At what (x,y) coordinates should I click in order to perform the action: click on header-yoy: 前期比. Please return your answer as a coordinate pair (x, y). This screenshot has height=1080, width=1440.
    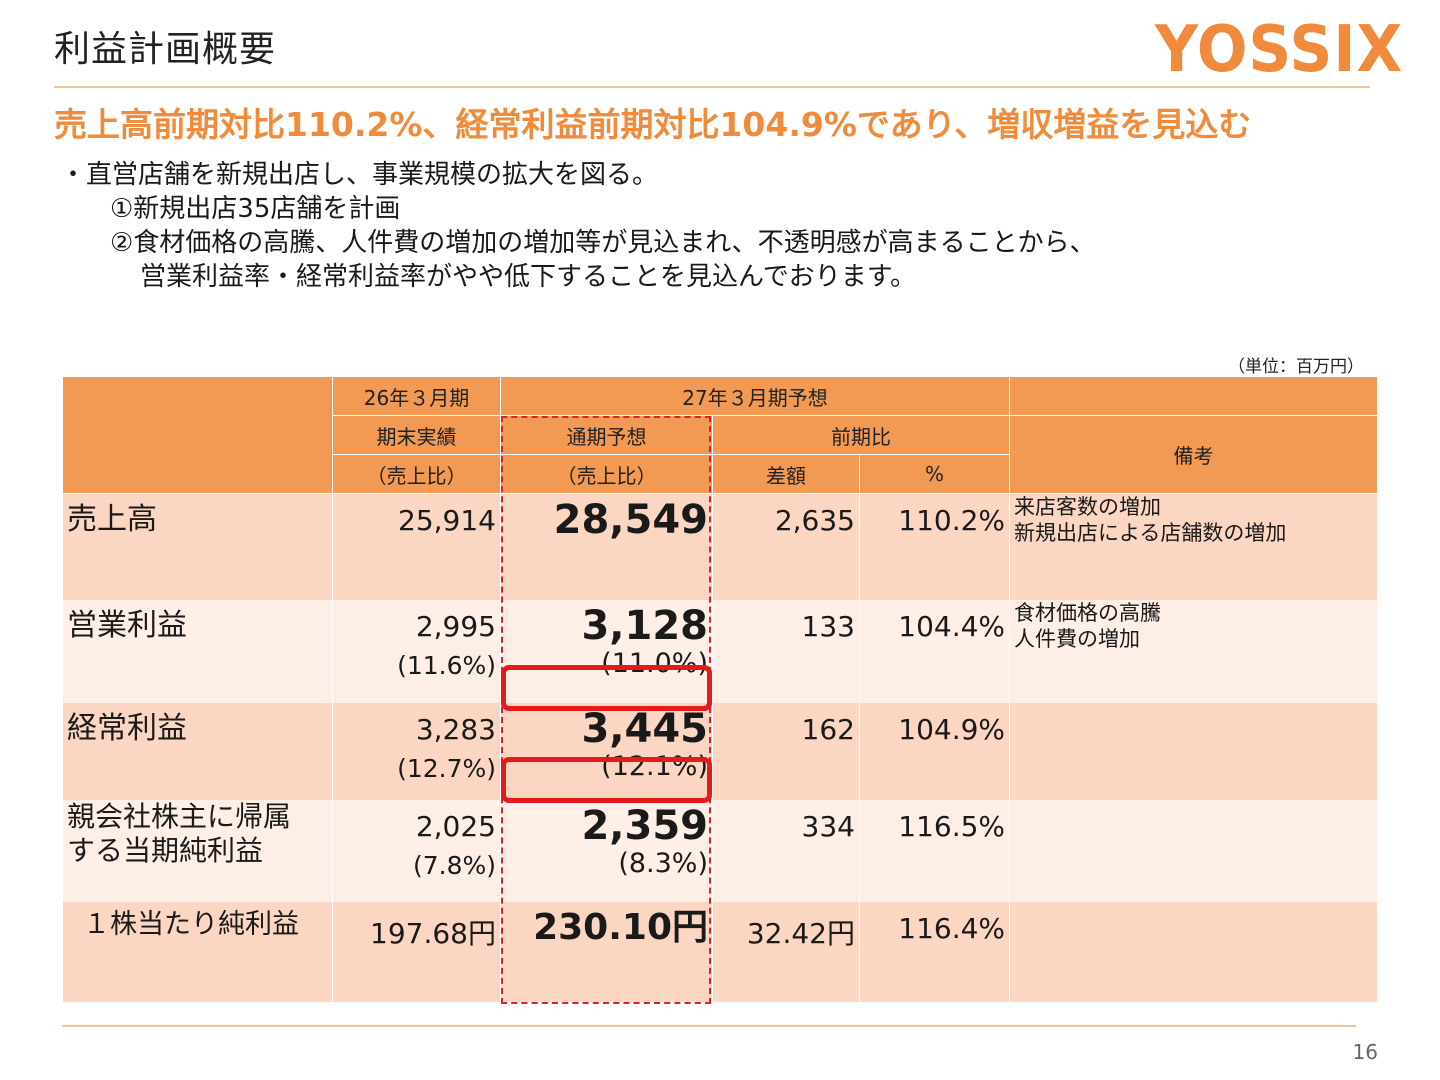
    Looking at the image, I should click on (861, 435).